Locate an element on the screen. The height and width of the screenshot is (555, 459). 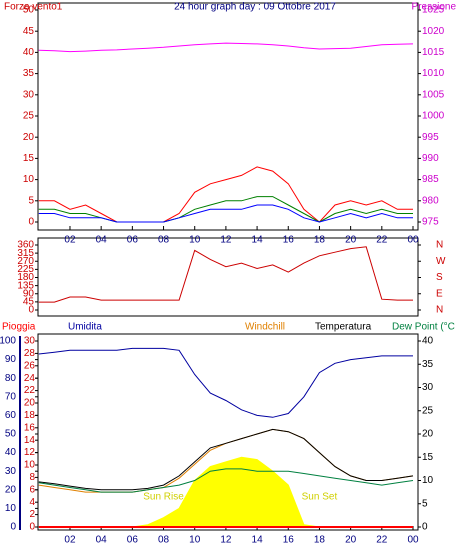
y3-tick-label: 10 is located at coordinates (30, 465).